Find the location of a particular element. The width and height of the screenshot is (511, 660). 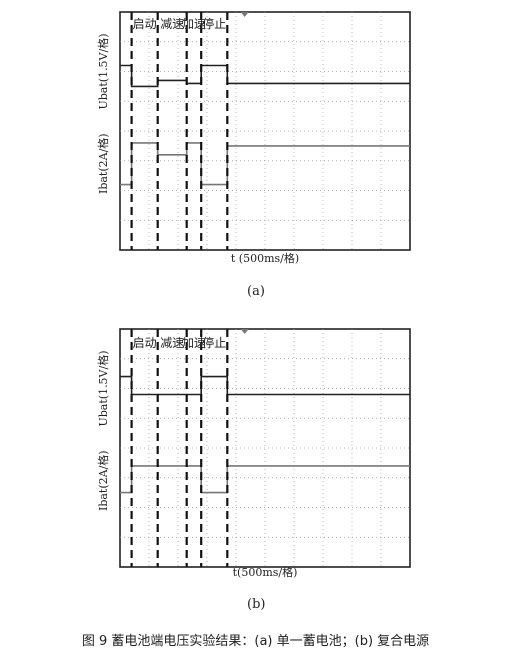

sub-label-a: (a) is located at coordinates (256, 291).